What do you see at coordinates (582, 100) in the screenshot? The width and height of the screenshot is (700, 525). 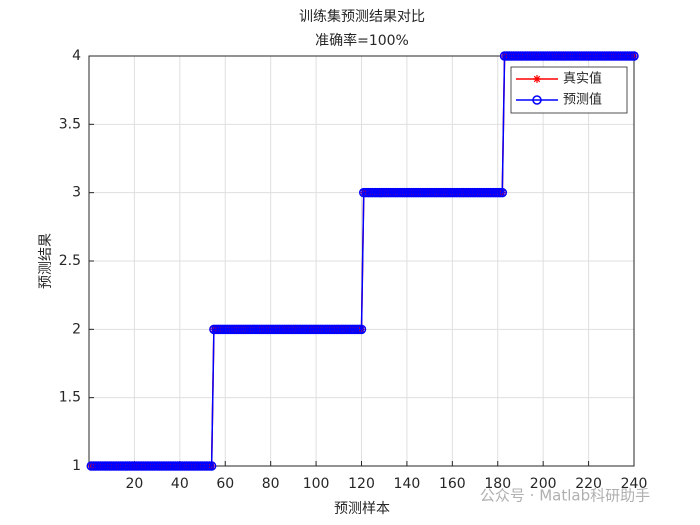 I see `legend-label: 预测值` at bounding box center [582, 100].